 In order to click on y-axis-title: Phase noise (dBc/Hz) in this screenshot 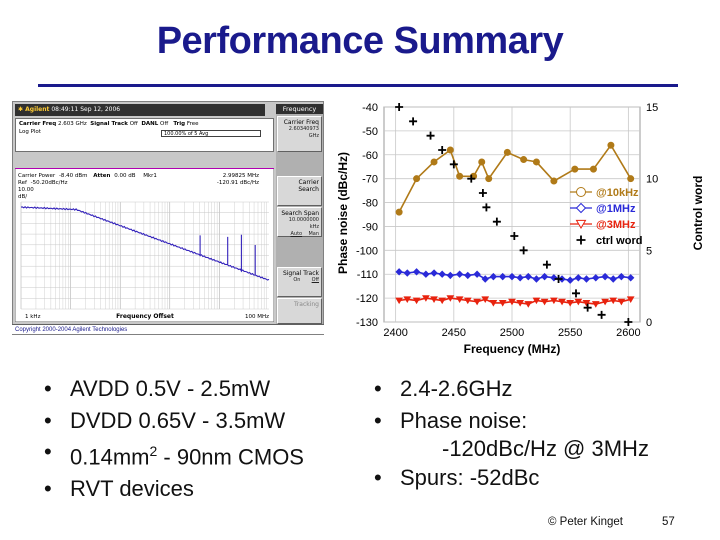, I will do `click(343, 213)`.